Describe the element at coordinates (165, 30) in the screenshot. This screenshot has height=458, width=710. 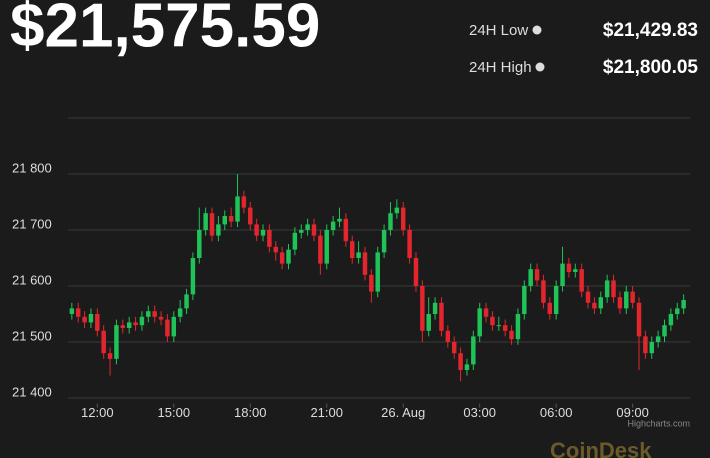
I see `price: $21,575.59` at that location.